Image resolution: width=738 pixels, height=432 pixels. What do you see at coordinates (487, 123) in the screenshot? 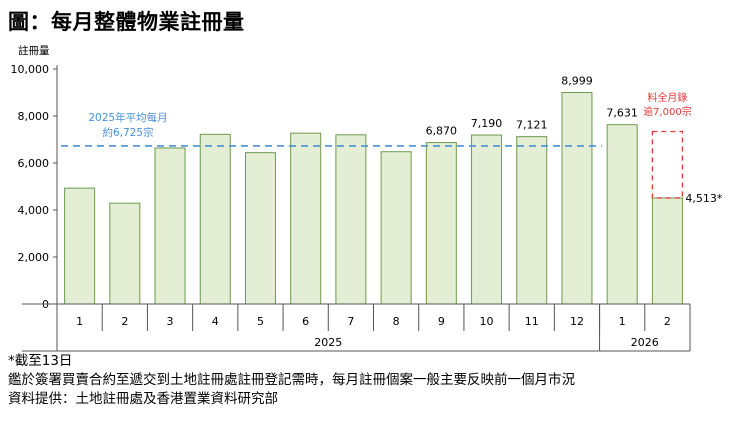
I see `data-label: 7,190` at bounding box center [487, 123].